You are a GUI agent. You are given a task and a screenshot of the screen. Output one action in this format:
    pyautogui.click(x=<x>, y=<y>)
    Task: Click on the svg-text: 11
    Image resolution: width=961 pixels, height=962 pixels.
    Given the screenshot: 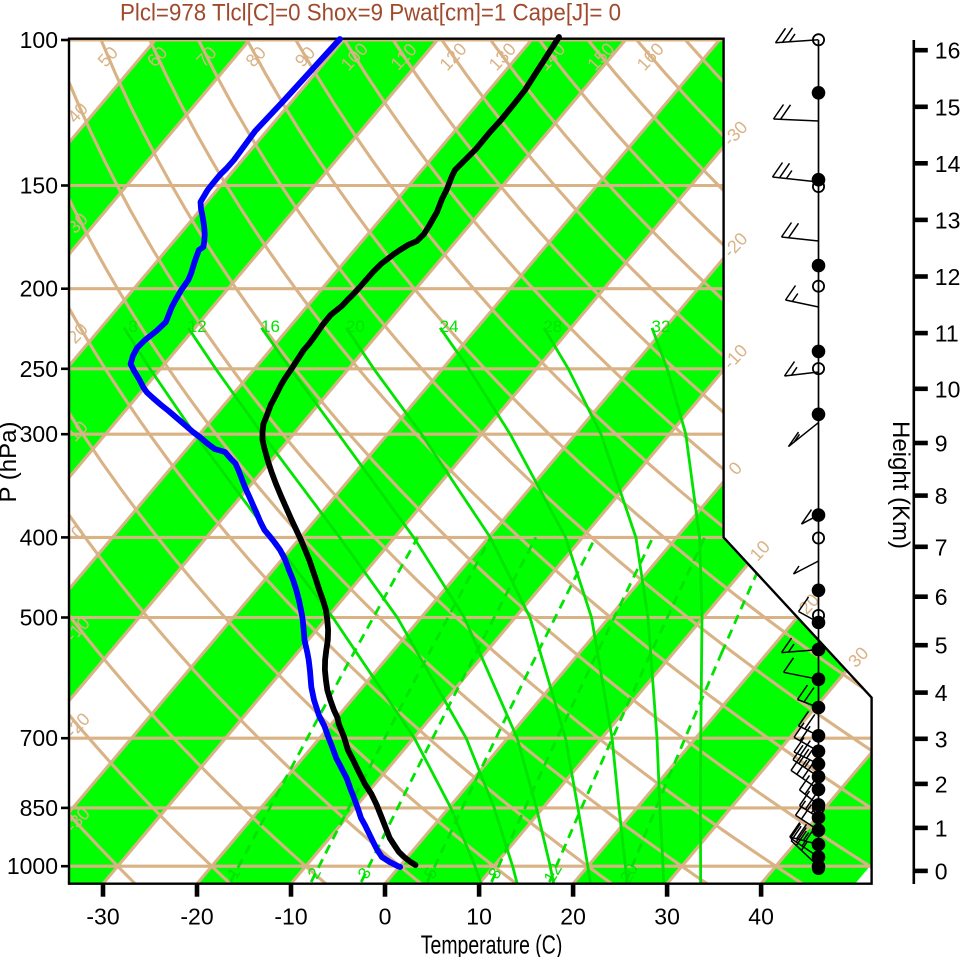 What is the action you would take?
    pyautogui.click(x=947, y=334)
    